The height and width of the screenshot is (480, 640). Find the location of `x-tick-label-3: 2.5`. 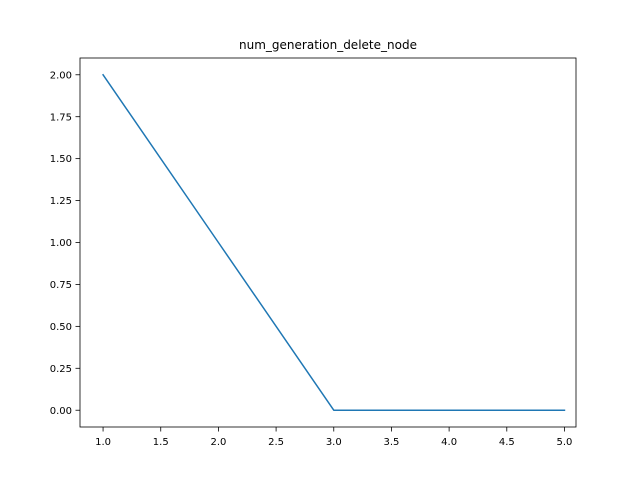

x-tick-label-3: 2.5 is located at coordinates (276, 442).